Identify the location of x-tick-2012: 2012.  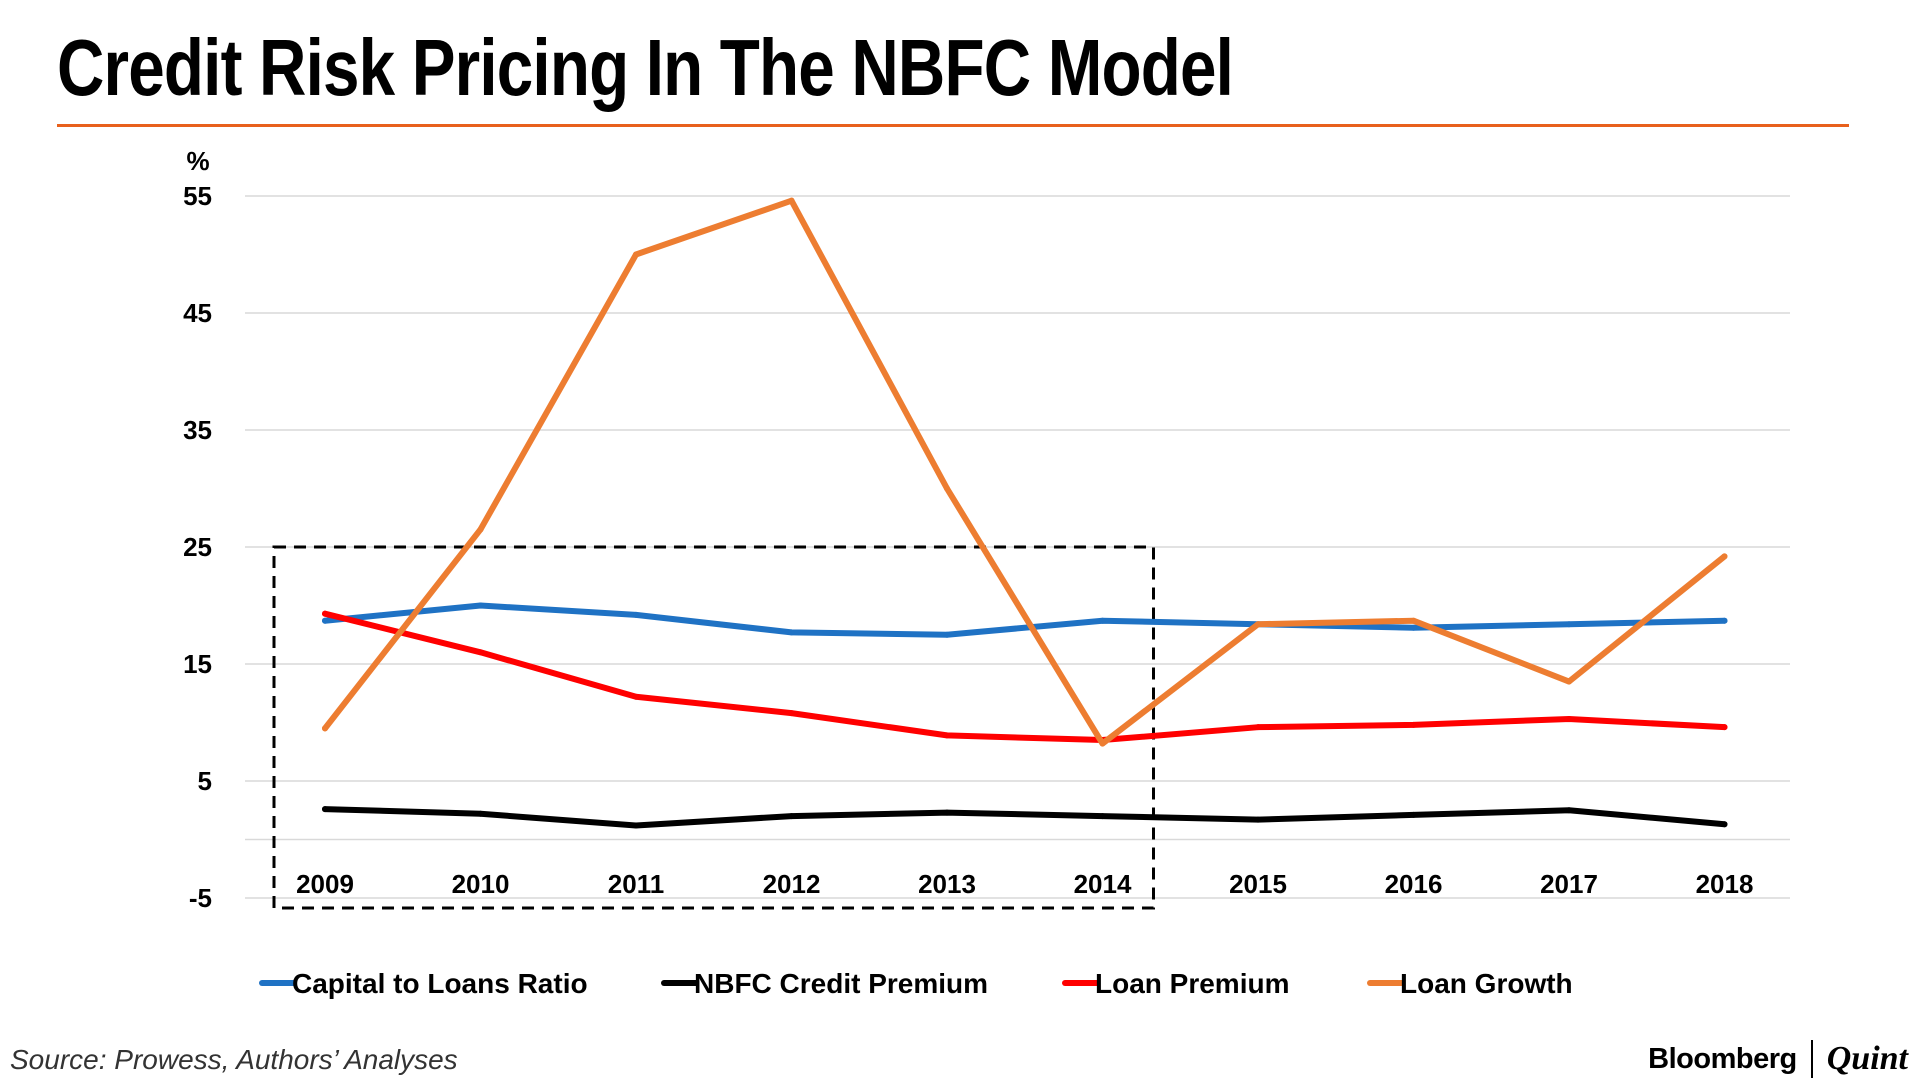
(792, 884).